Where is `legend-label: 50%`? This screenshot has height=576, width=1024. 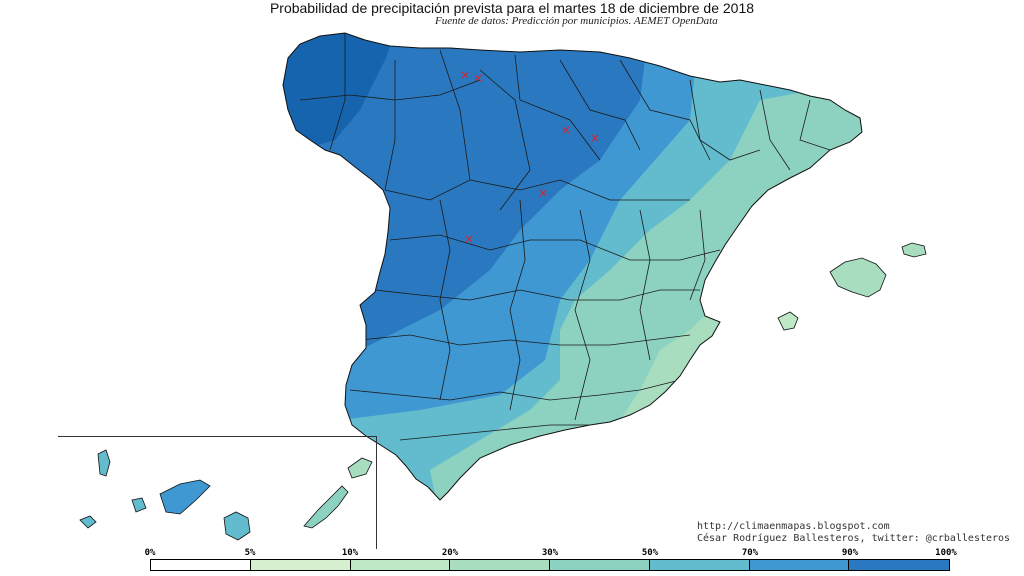 legend-label: 50% is located at coordinates (650, 553).